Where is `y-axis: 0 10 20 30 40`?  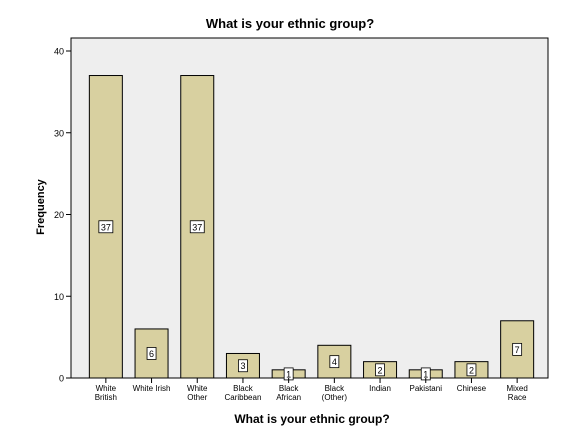 y-axis: 0 10 20 30 40 is located at coordinates (62, 215).